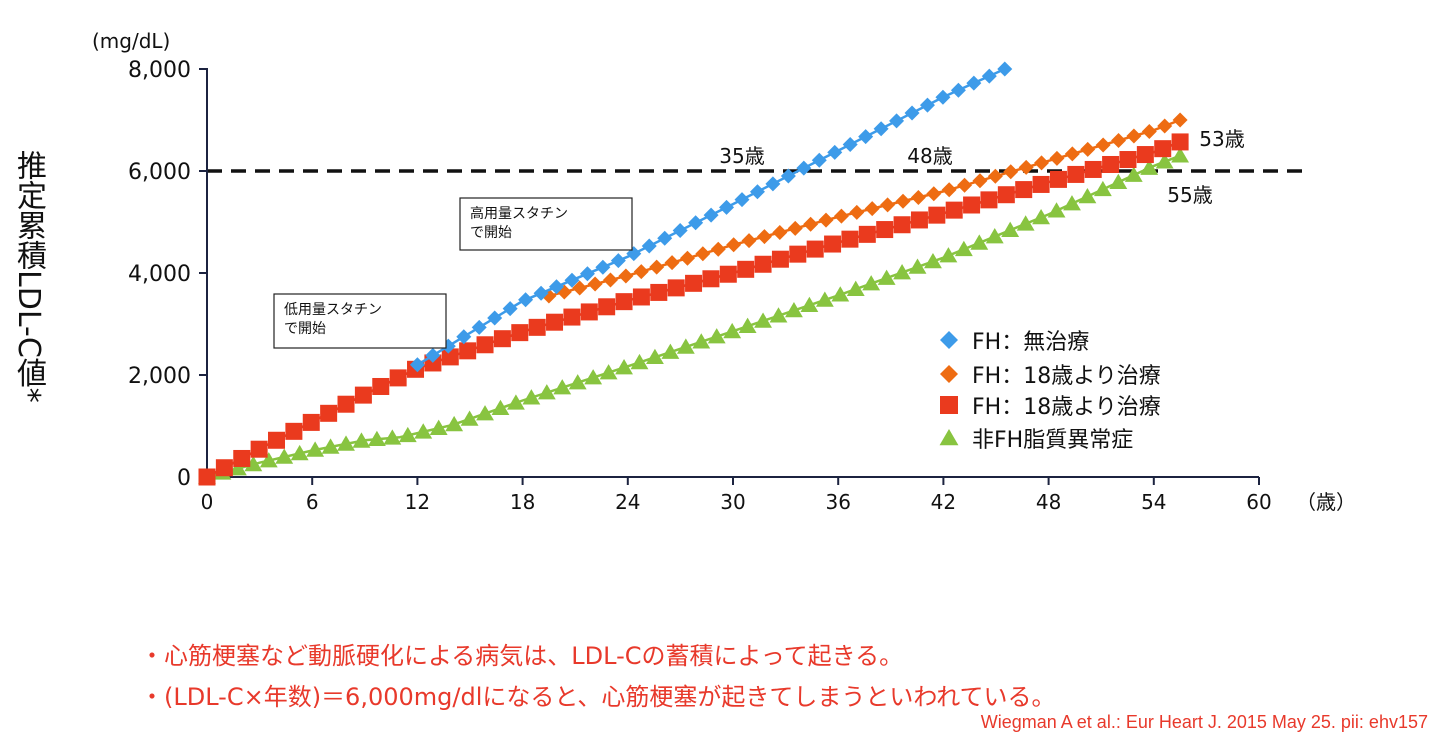 Image resolution: width=1440 pixels, height=752 pixels. Describe the element at coordinates (312, 502) in the screenshot. I see `x-tick-label: 6` at that location.